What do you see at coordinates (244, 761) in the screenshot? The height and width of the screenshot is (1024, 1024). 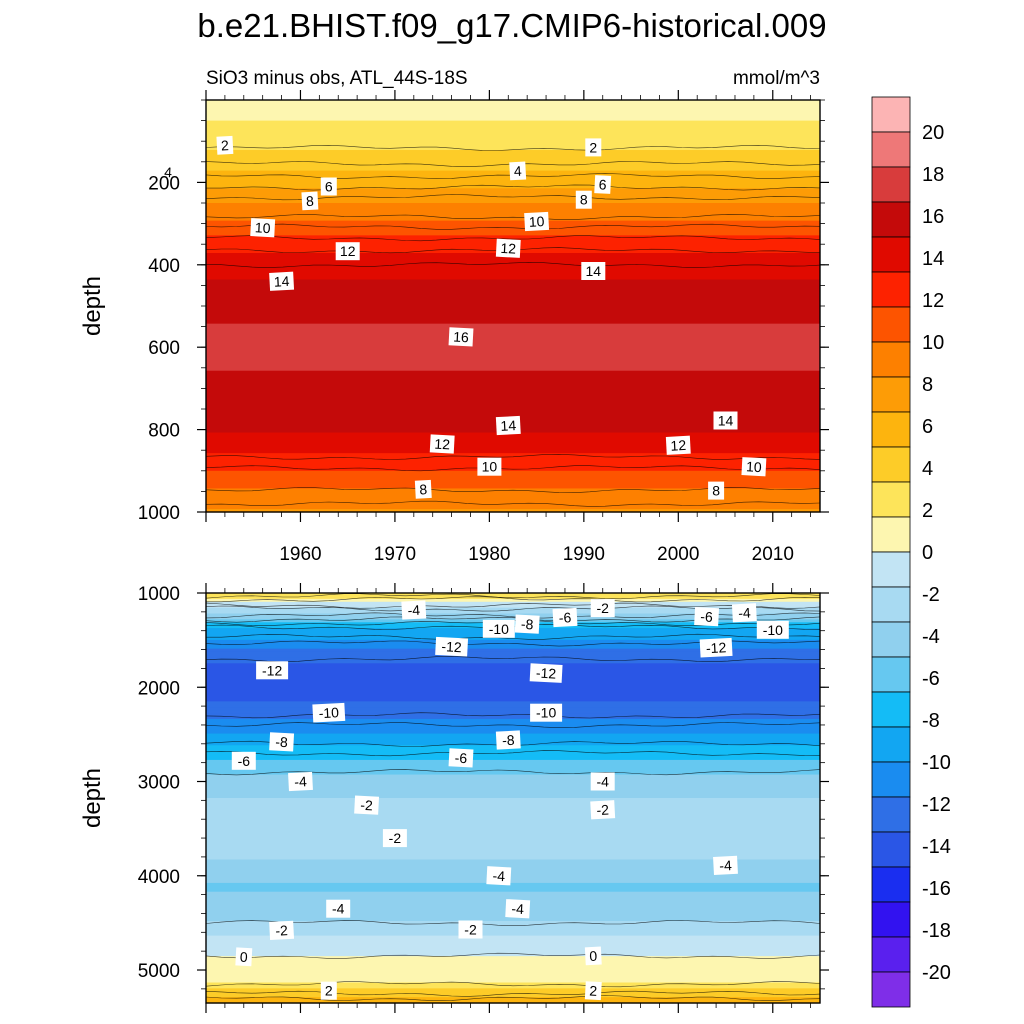 I see `svg-text: -6` at bounding box center [244, 761].